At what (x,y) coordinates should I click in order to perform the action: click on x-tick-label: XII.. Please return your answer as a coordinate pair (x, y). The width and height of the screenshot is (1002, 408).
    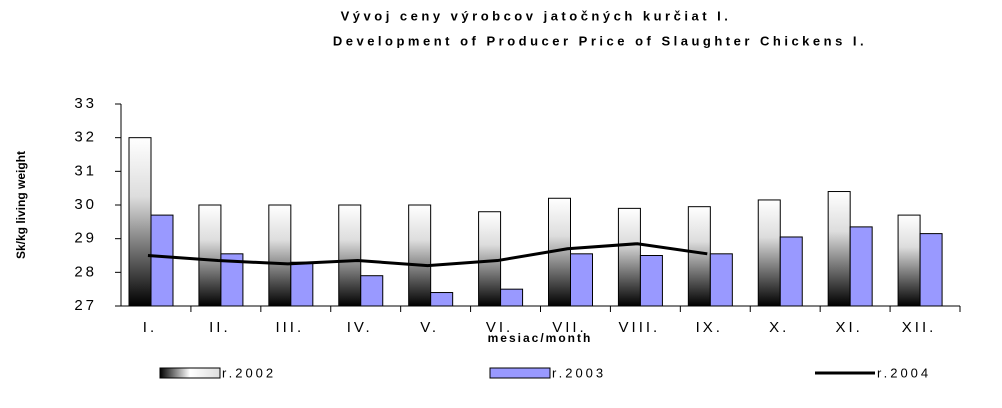
    Looking at the image, I should click on (919, 327).